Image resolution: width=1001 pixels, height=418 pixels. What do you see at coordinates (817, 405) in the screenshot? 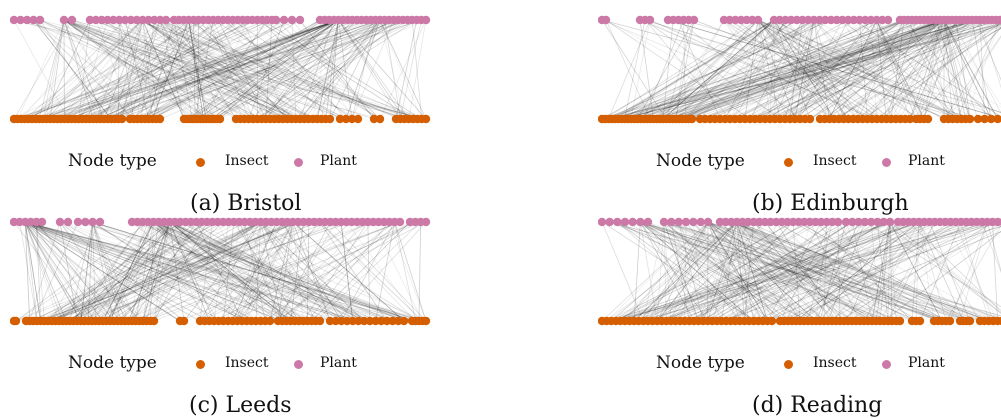
I see `panel-caption: (d) Reading` at bounding box center [817, 405].